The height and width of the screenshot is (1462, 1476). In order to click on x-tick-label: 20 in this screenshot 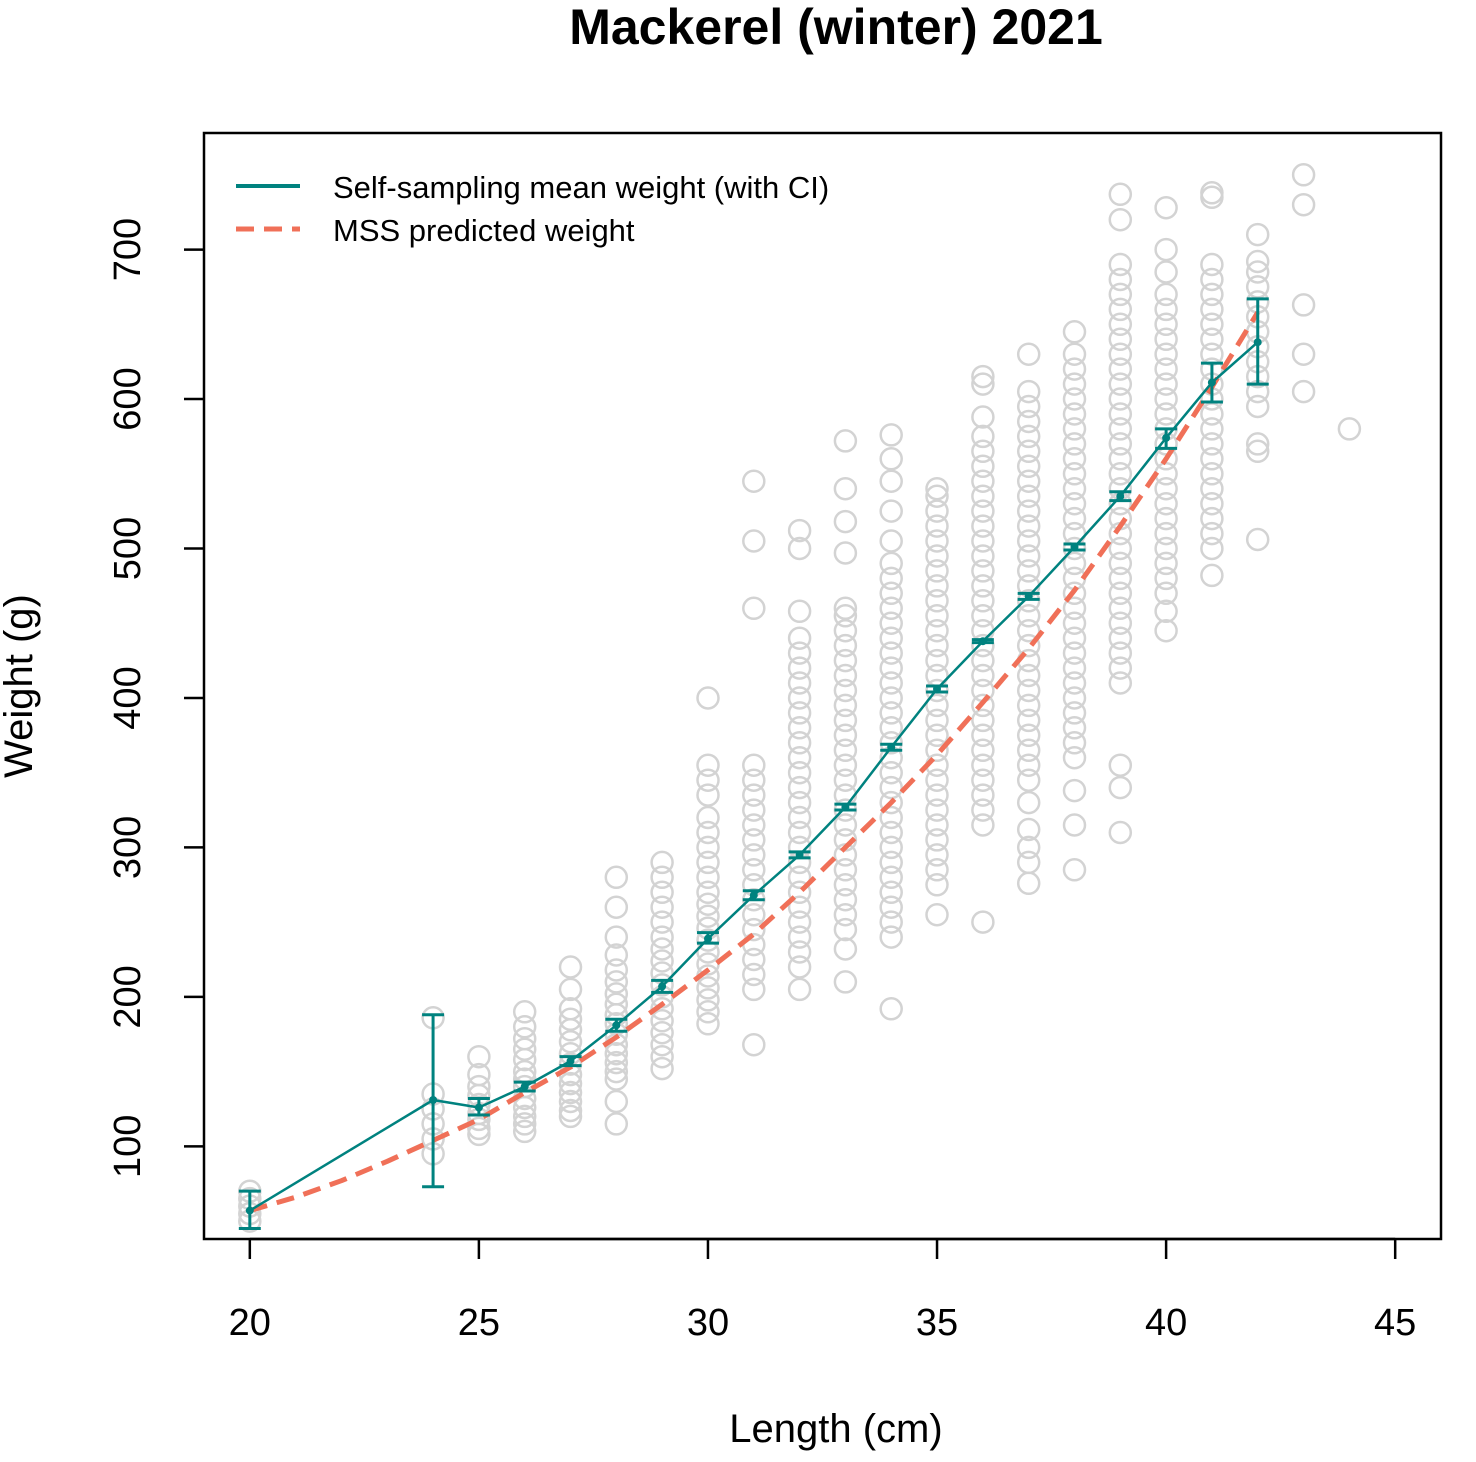, I will do `click(250, 1323)`.